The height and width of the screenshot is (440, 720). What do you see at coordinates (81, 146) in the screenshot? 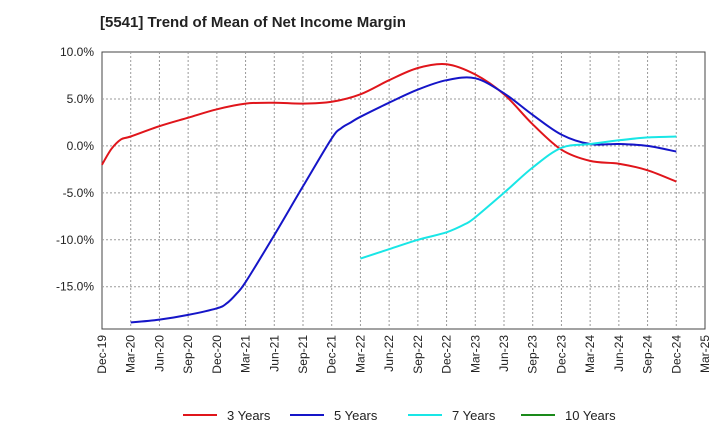
I see `y-tick-label: 0.0%` at bounding box center [81, 146].